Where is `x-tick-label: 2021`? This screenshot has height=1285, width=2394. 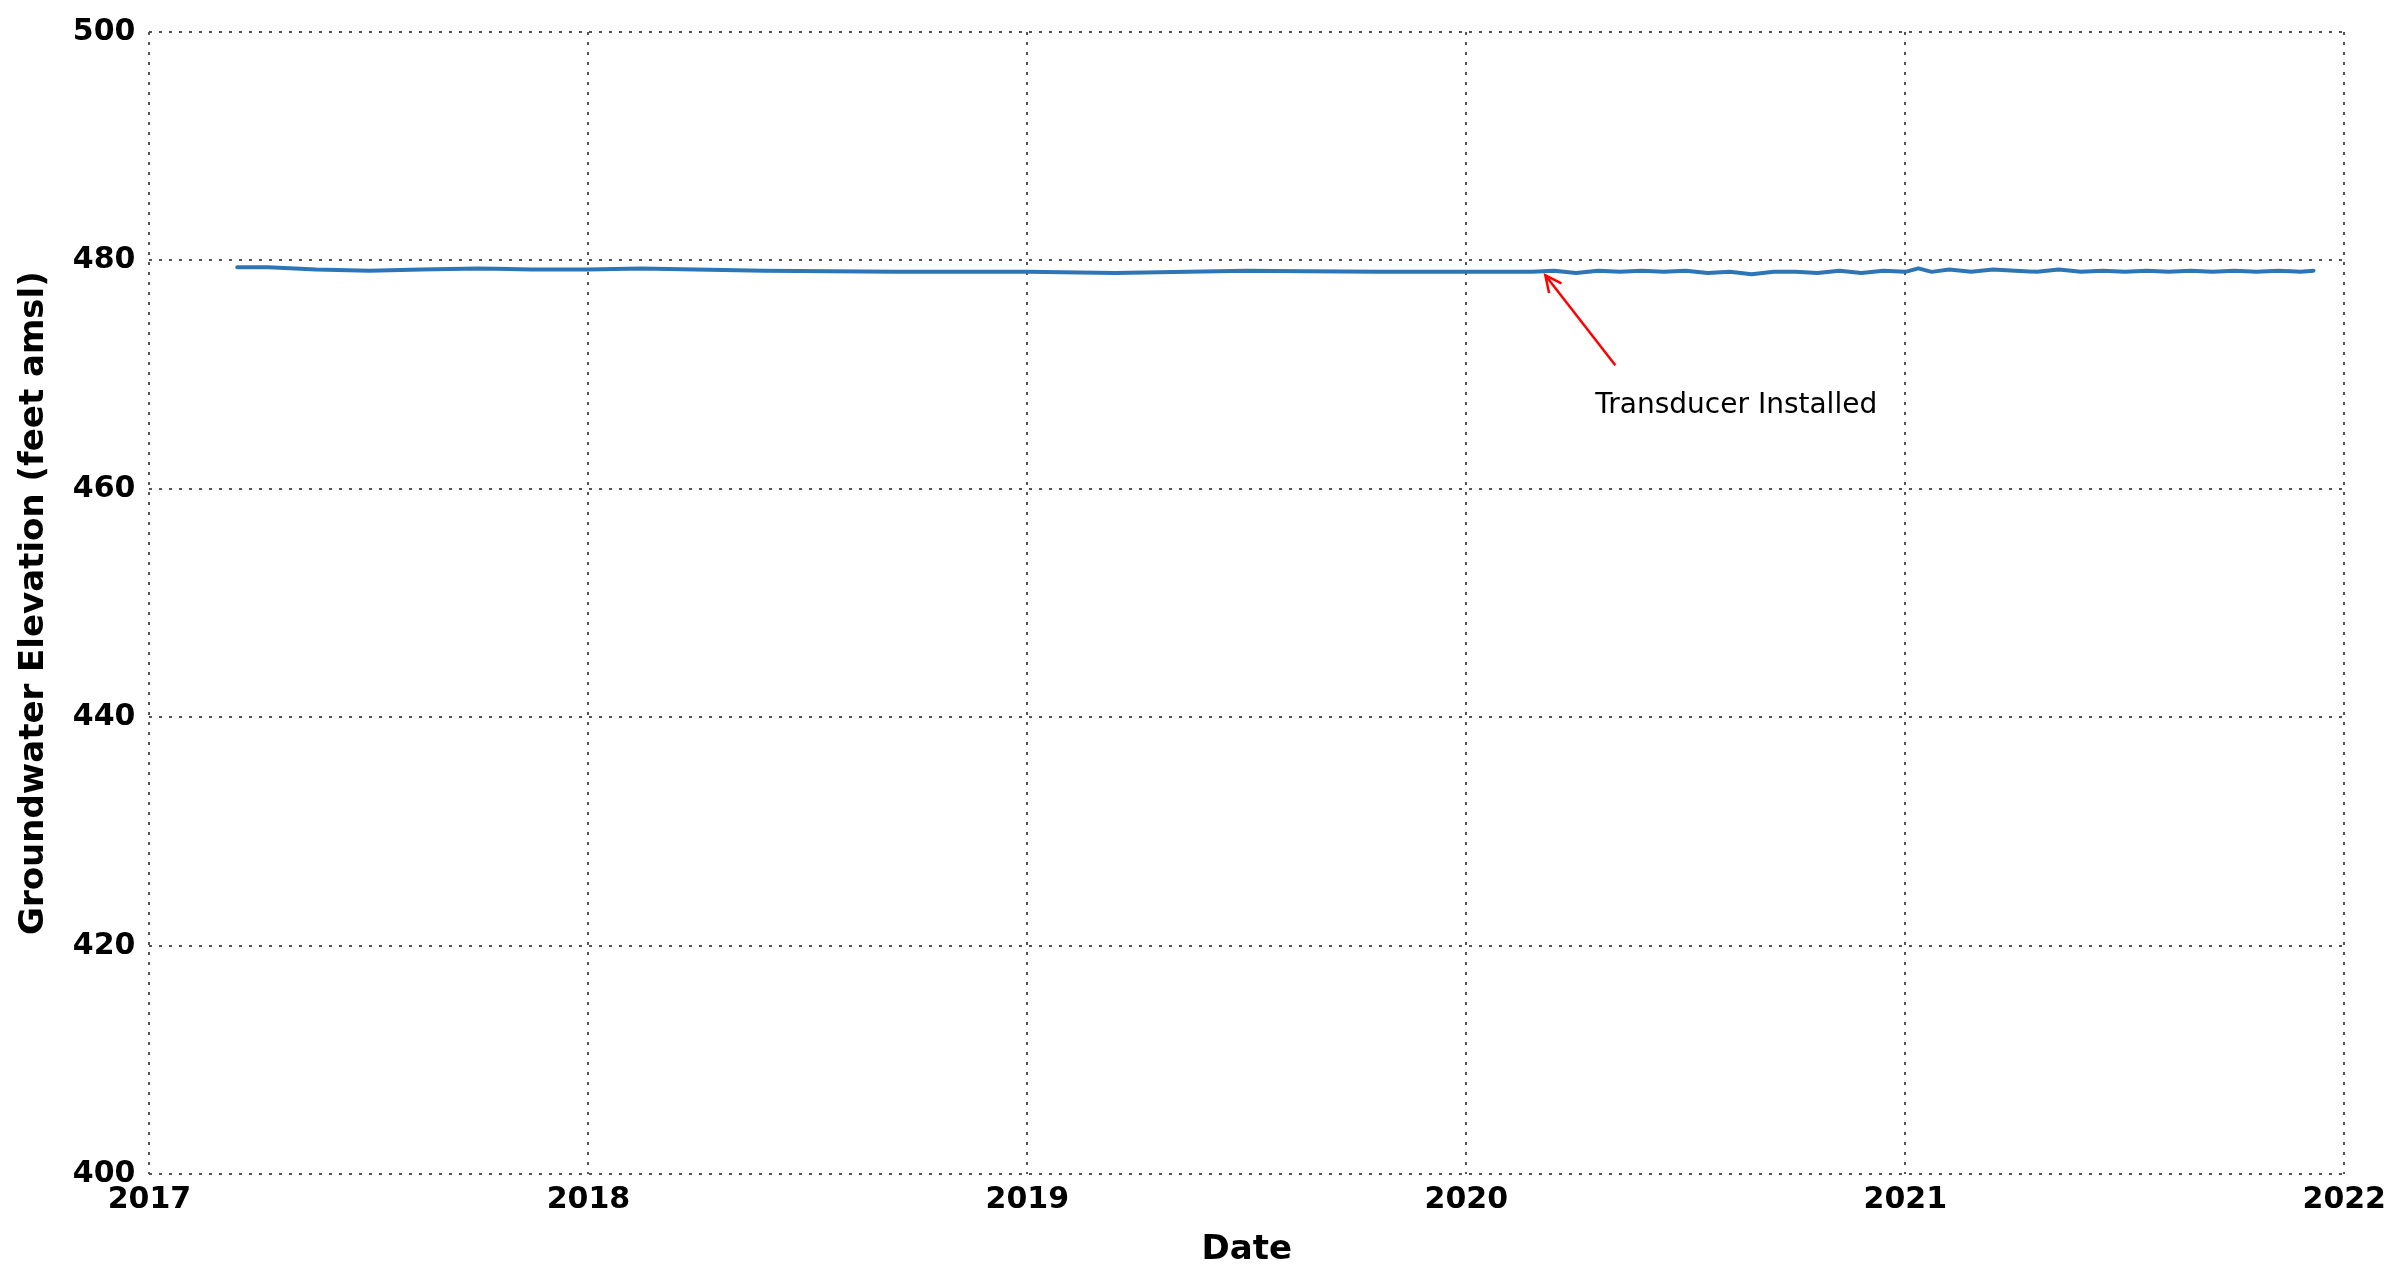
x-tick-label: 2021 is located at coordinates (1905, 1197).